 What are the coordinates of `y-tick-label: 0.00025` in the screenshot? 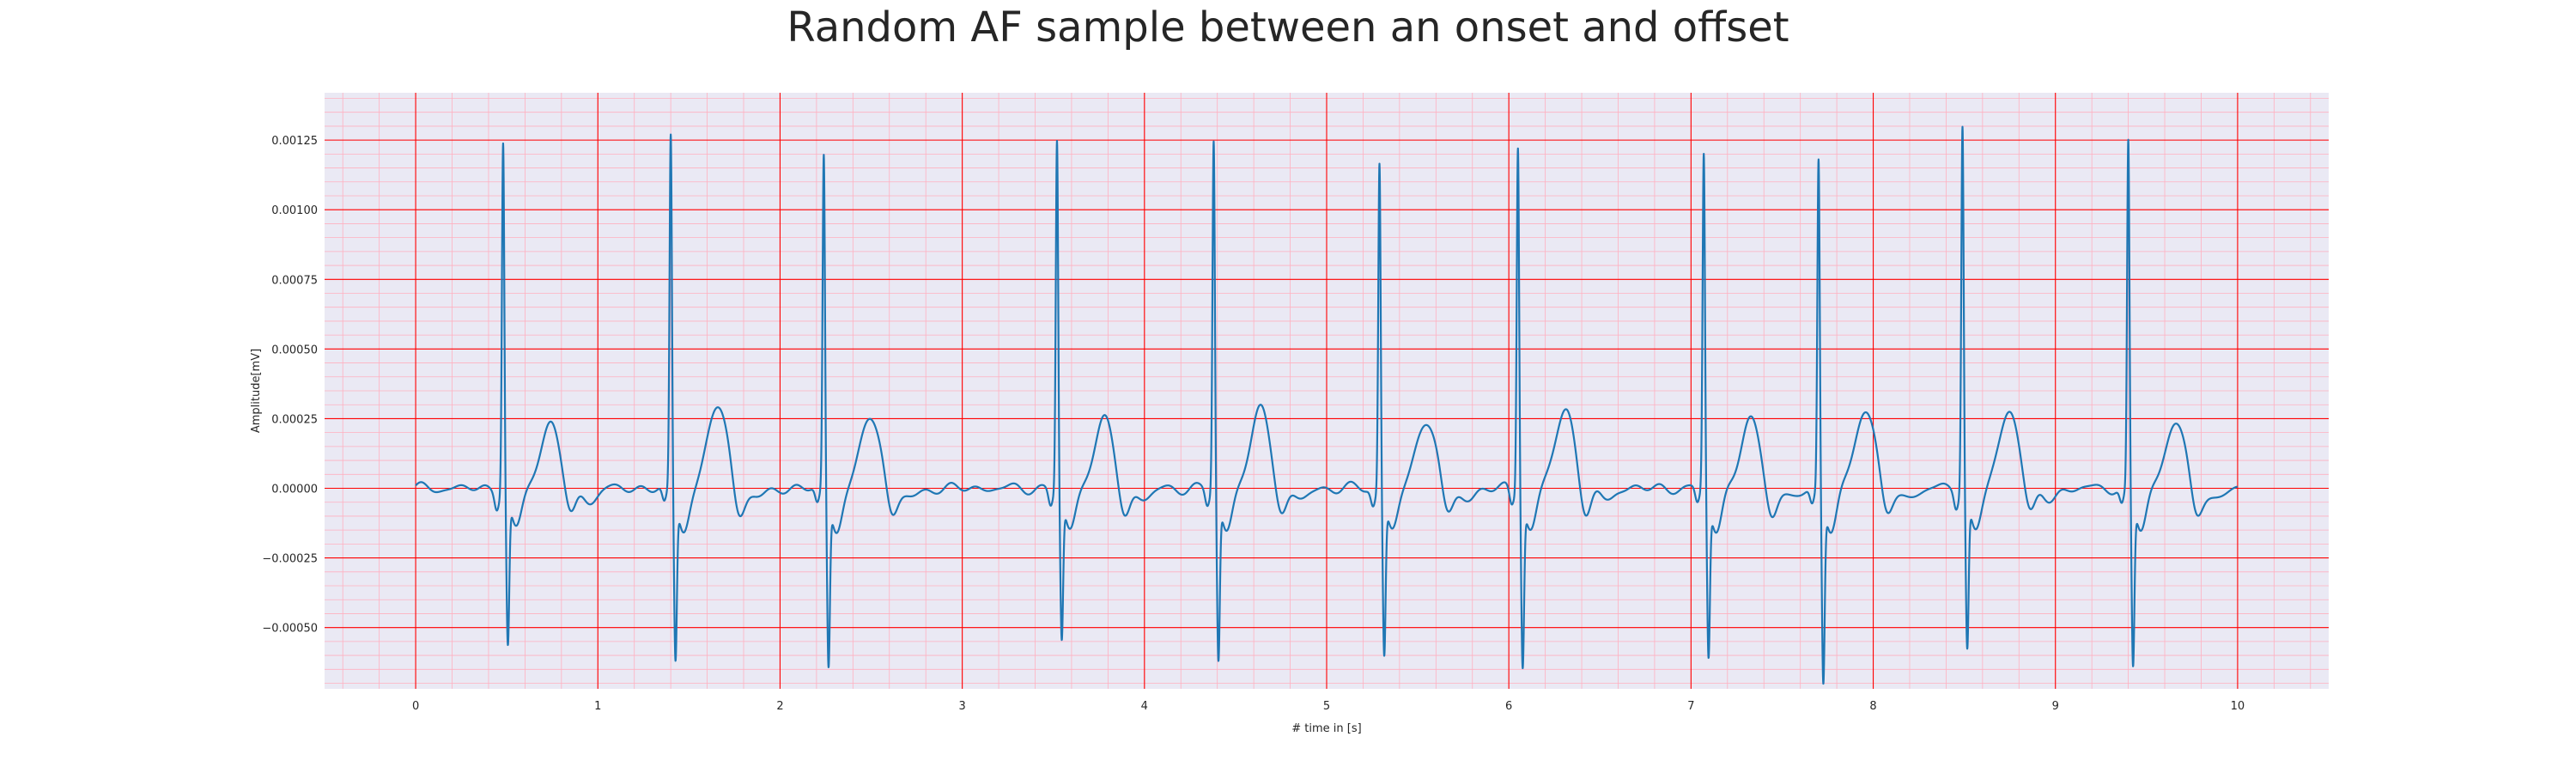 It's located at (294, 419).